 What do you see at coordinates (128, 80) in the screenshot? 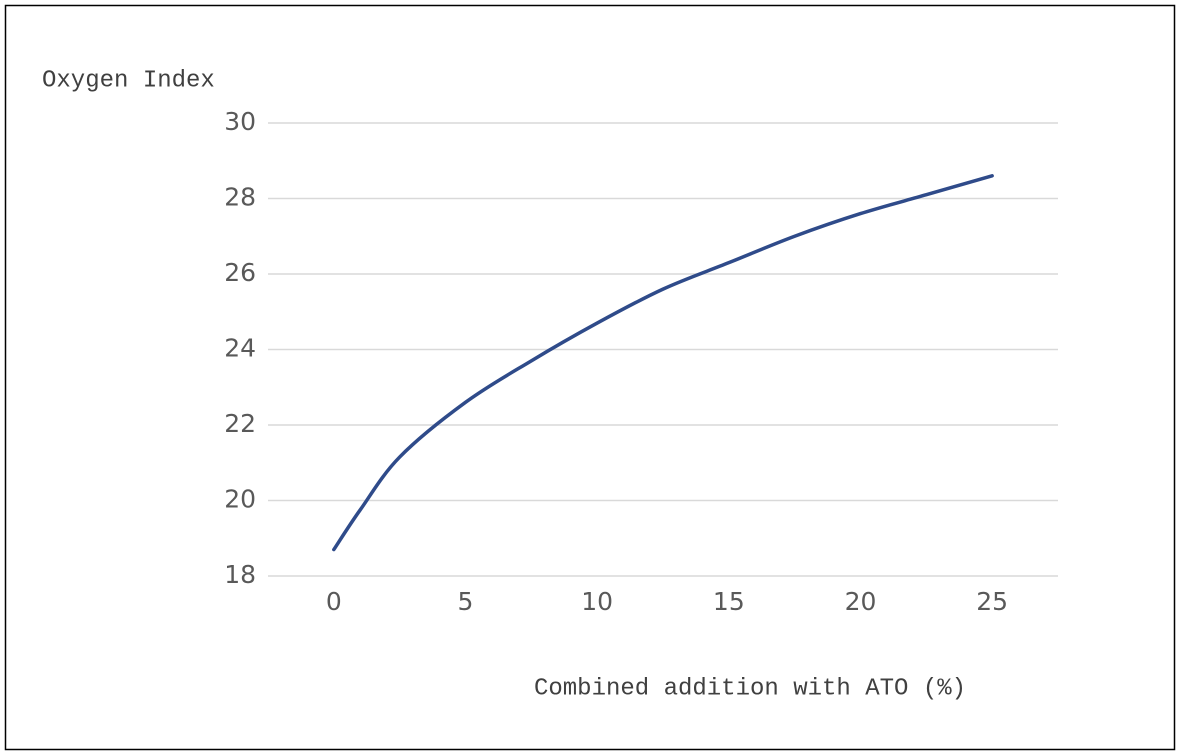
I see `y-axis-title: Oxygen Index` at bounding box center [128, 80].